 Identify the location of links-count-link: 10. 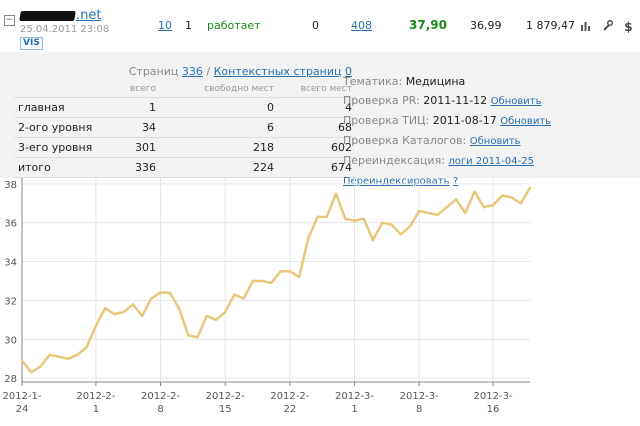
(165, 25).